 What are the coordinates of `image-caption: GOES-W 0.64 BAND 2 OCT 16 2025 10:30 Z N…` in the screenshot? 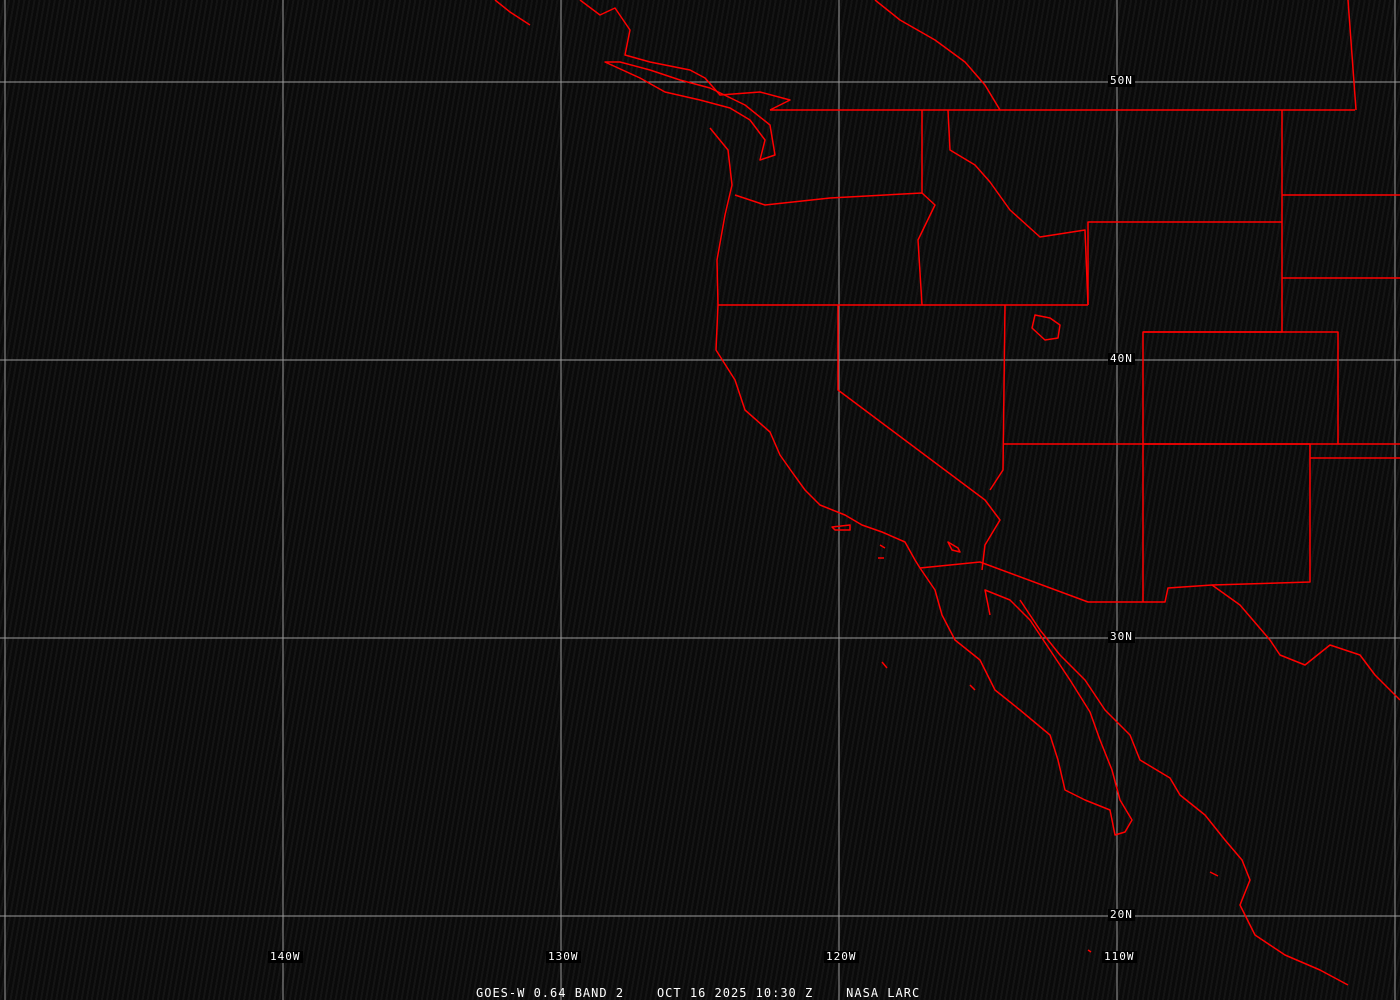 It's located at (698, 993).